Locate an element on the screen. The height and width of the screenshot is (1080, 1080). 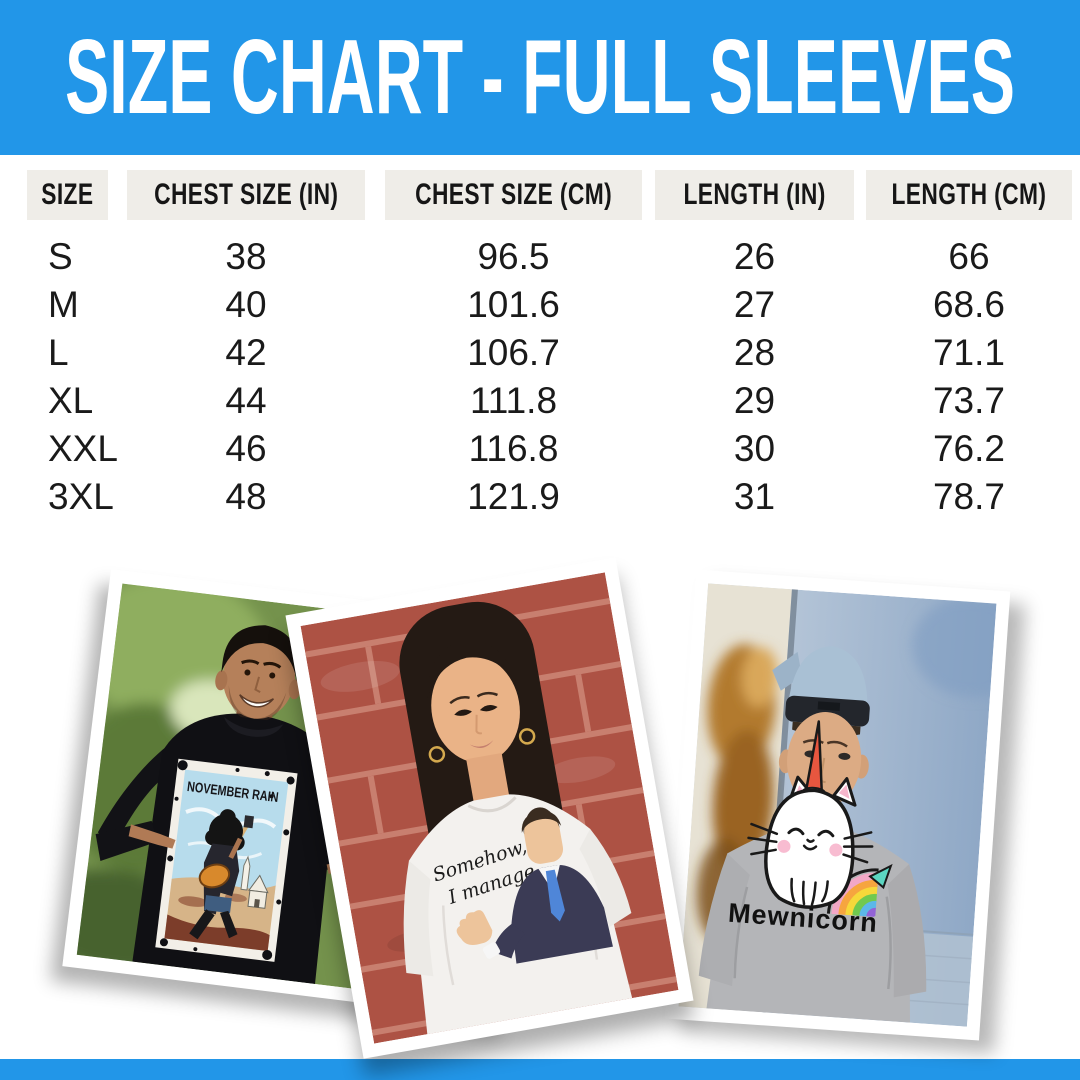
hoop-earring-right is located at coordinates (527, 736).